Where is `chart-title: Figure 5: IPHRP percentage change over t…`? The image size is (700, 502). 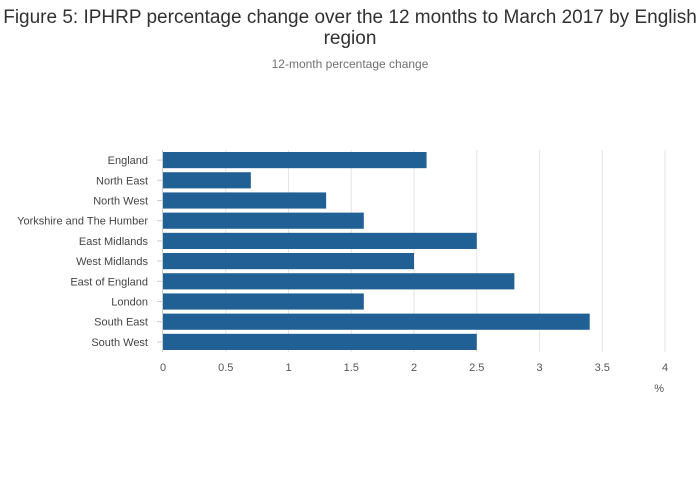 chart-title: Figure 5: IPHRP percentage change over t… is located at coordinates (350, 28).